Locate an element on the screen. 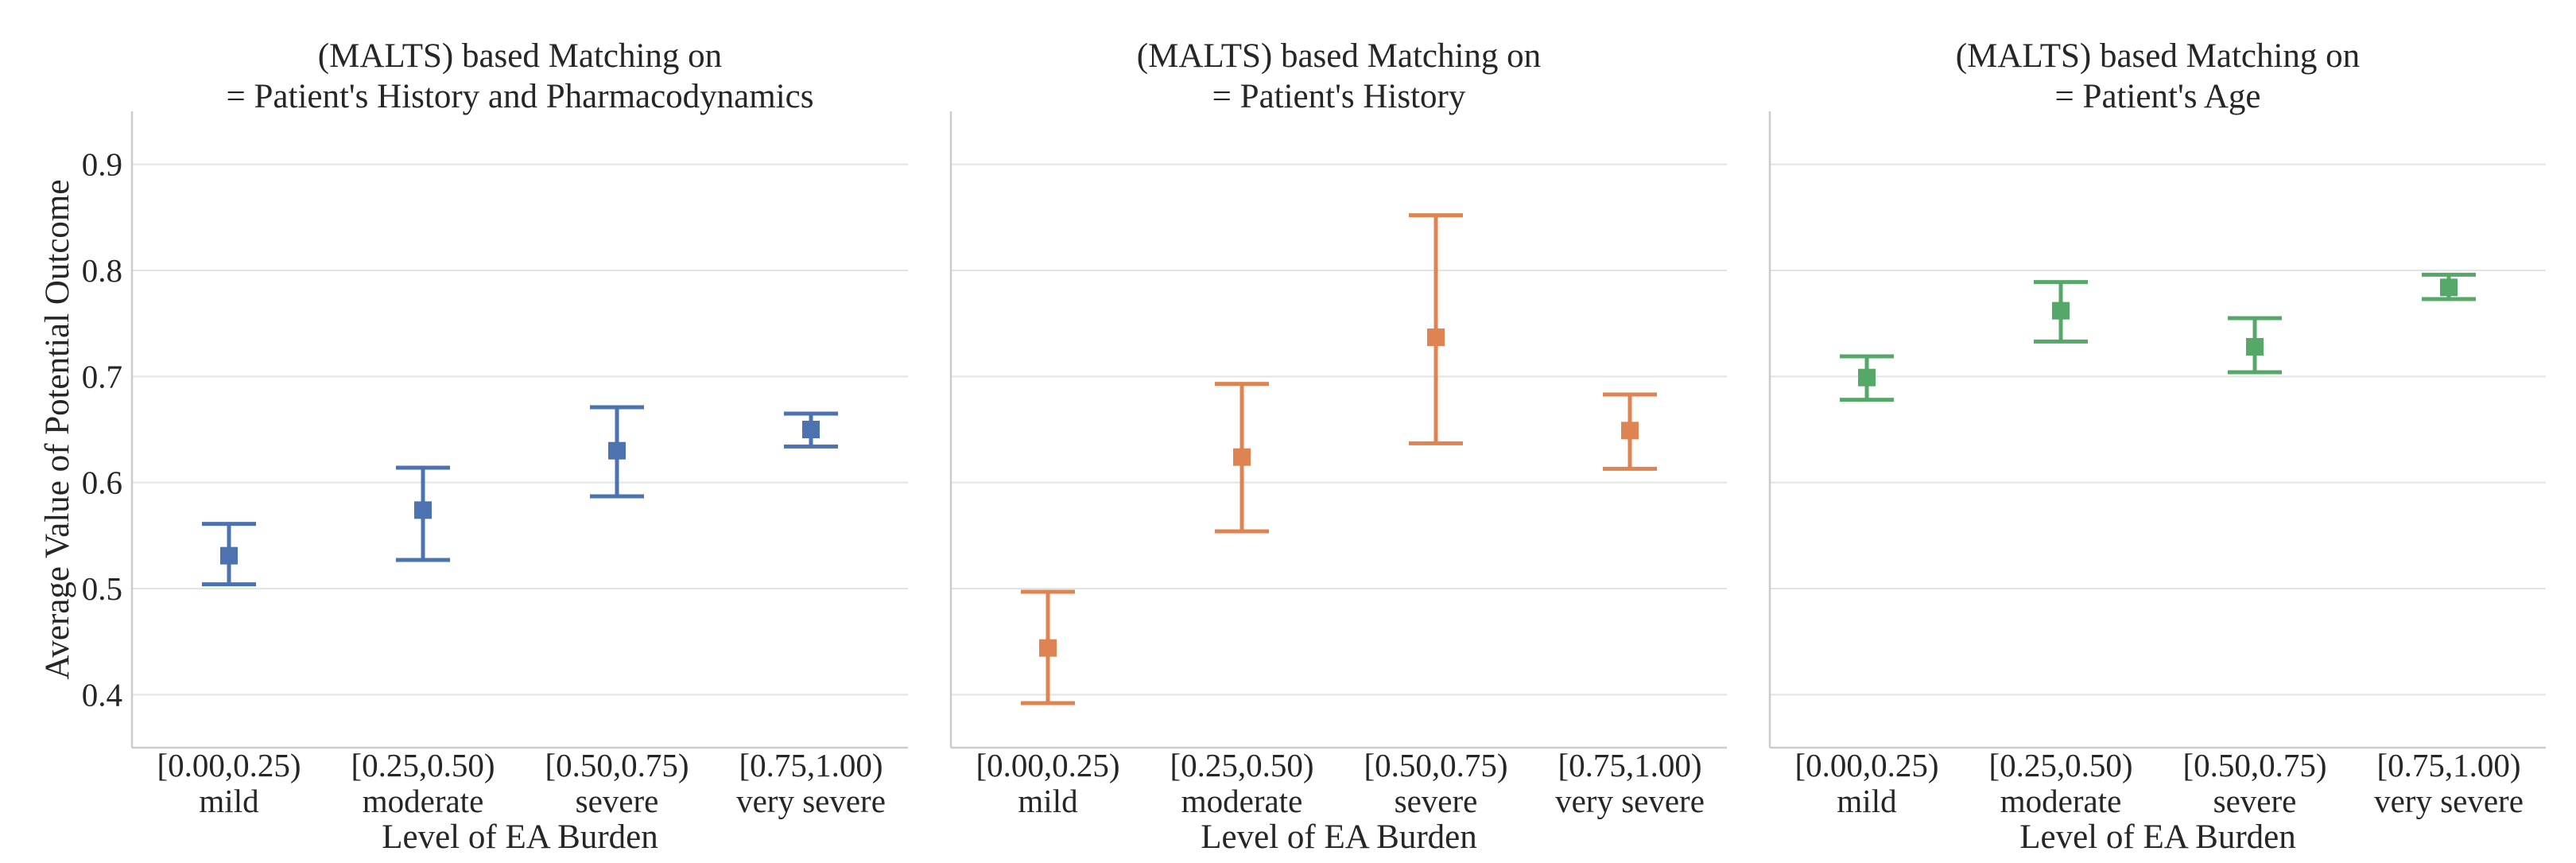 The height and width of the screenshot is (863, 2576). y-tick-label: 0.8 is located at coordinates (102, 270).